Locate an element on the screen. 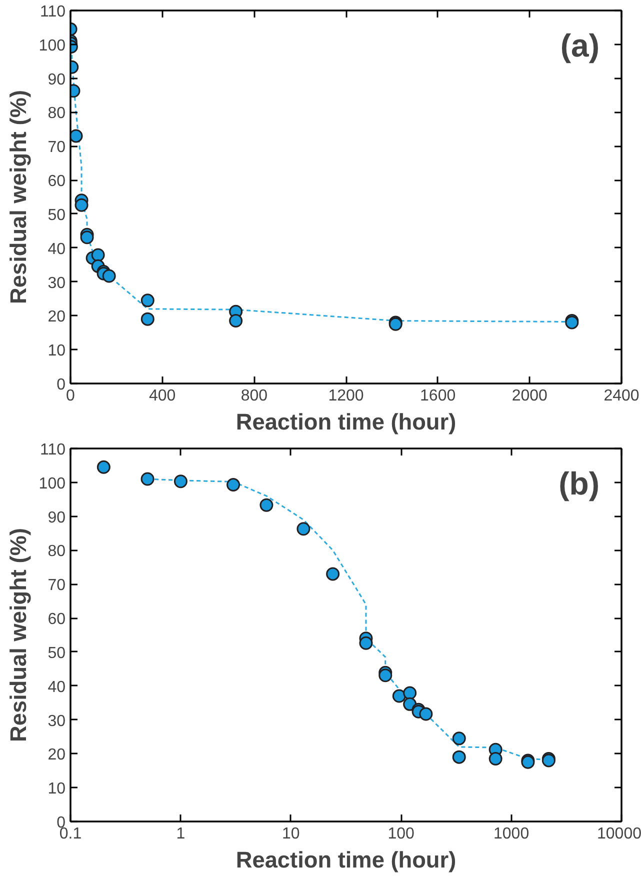 This screenshot has width=641, height=876. x-tick-label: 10000 is located at coordinates (619, 834).